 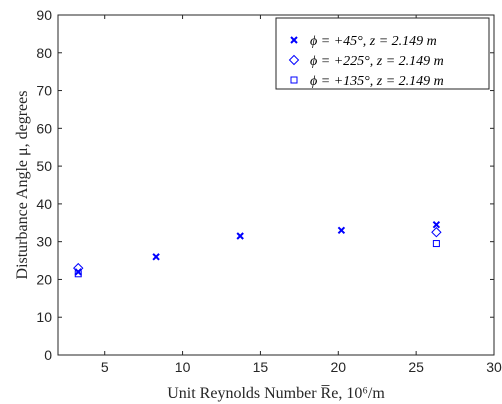 What do you see at coordinates (44, 242) in the screenshot?
I see `y-tick-label: 30` at bounding box center [44, 242].